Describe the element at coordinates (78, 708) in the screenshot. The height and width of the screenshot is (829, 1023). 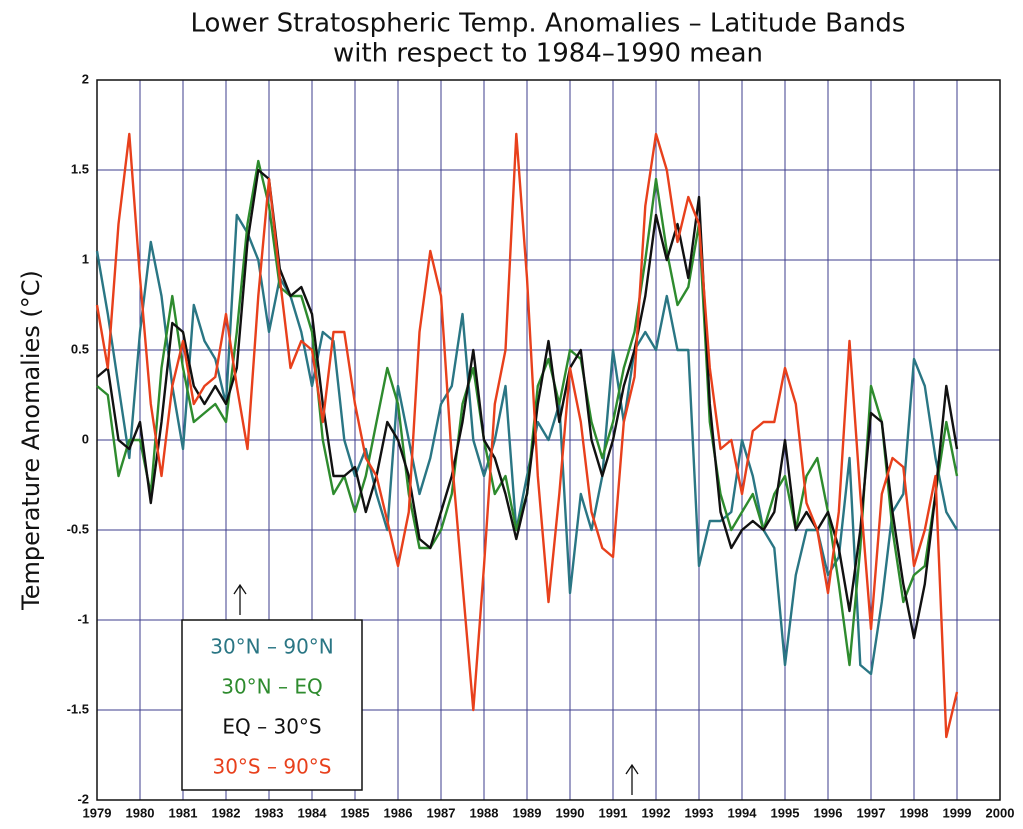
I see `y-tick-label: -1.5` at that location.